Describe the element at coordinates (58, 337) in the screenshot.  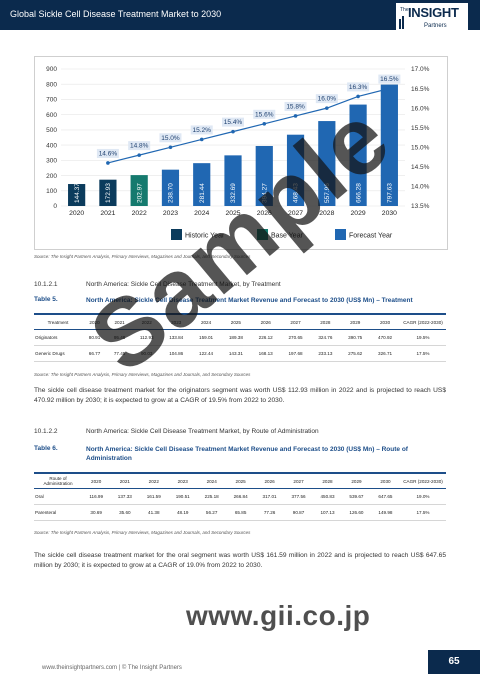
I see `row-label: Originators` at that location.